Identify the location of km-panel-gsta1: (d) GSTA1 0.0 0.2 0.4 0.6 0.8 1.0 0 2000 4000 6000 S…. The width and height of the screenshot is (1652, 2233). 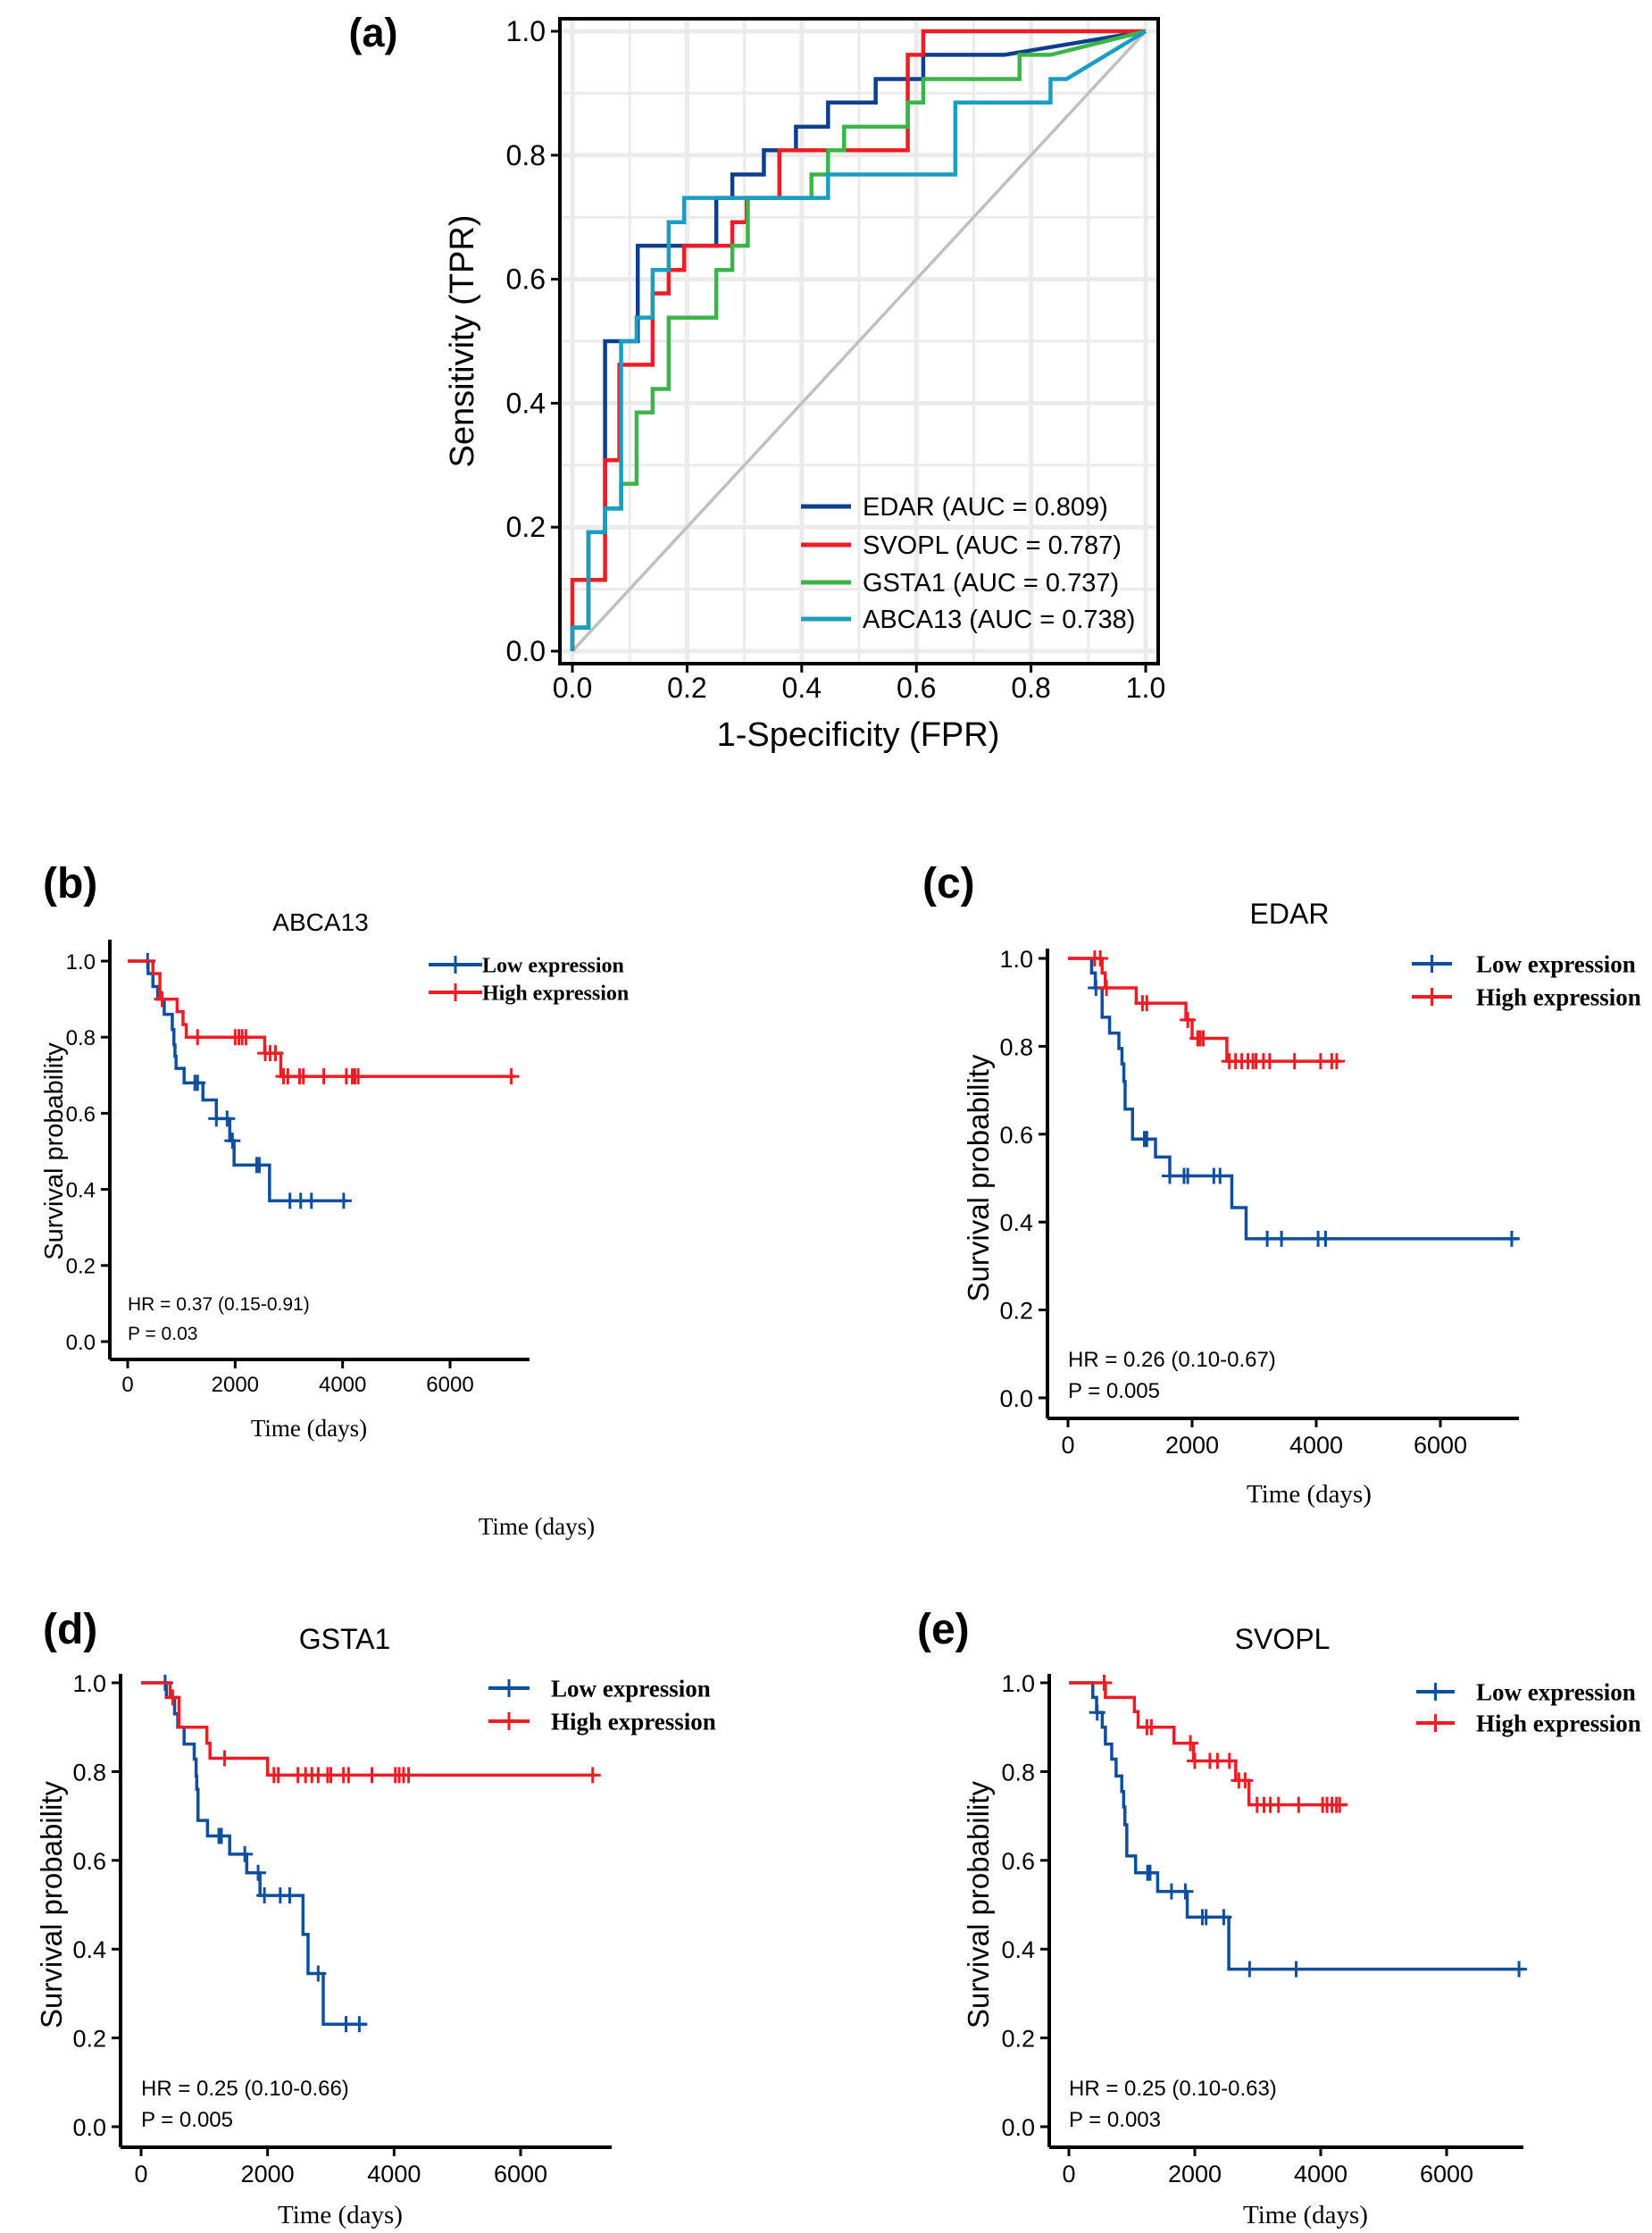
(375, 1917).